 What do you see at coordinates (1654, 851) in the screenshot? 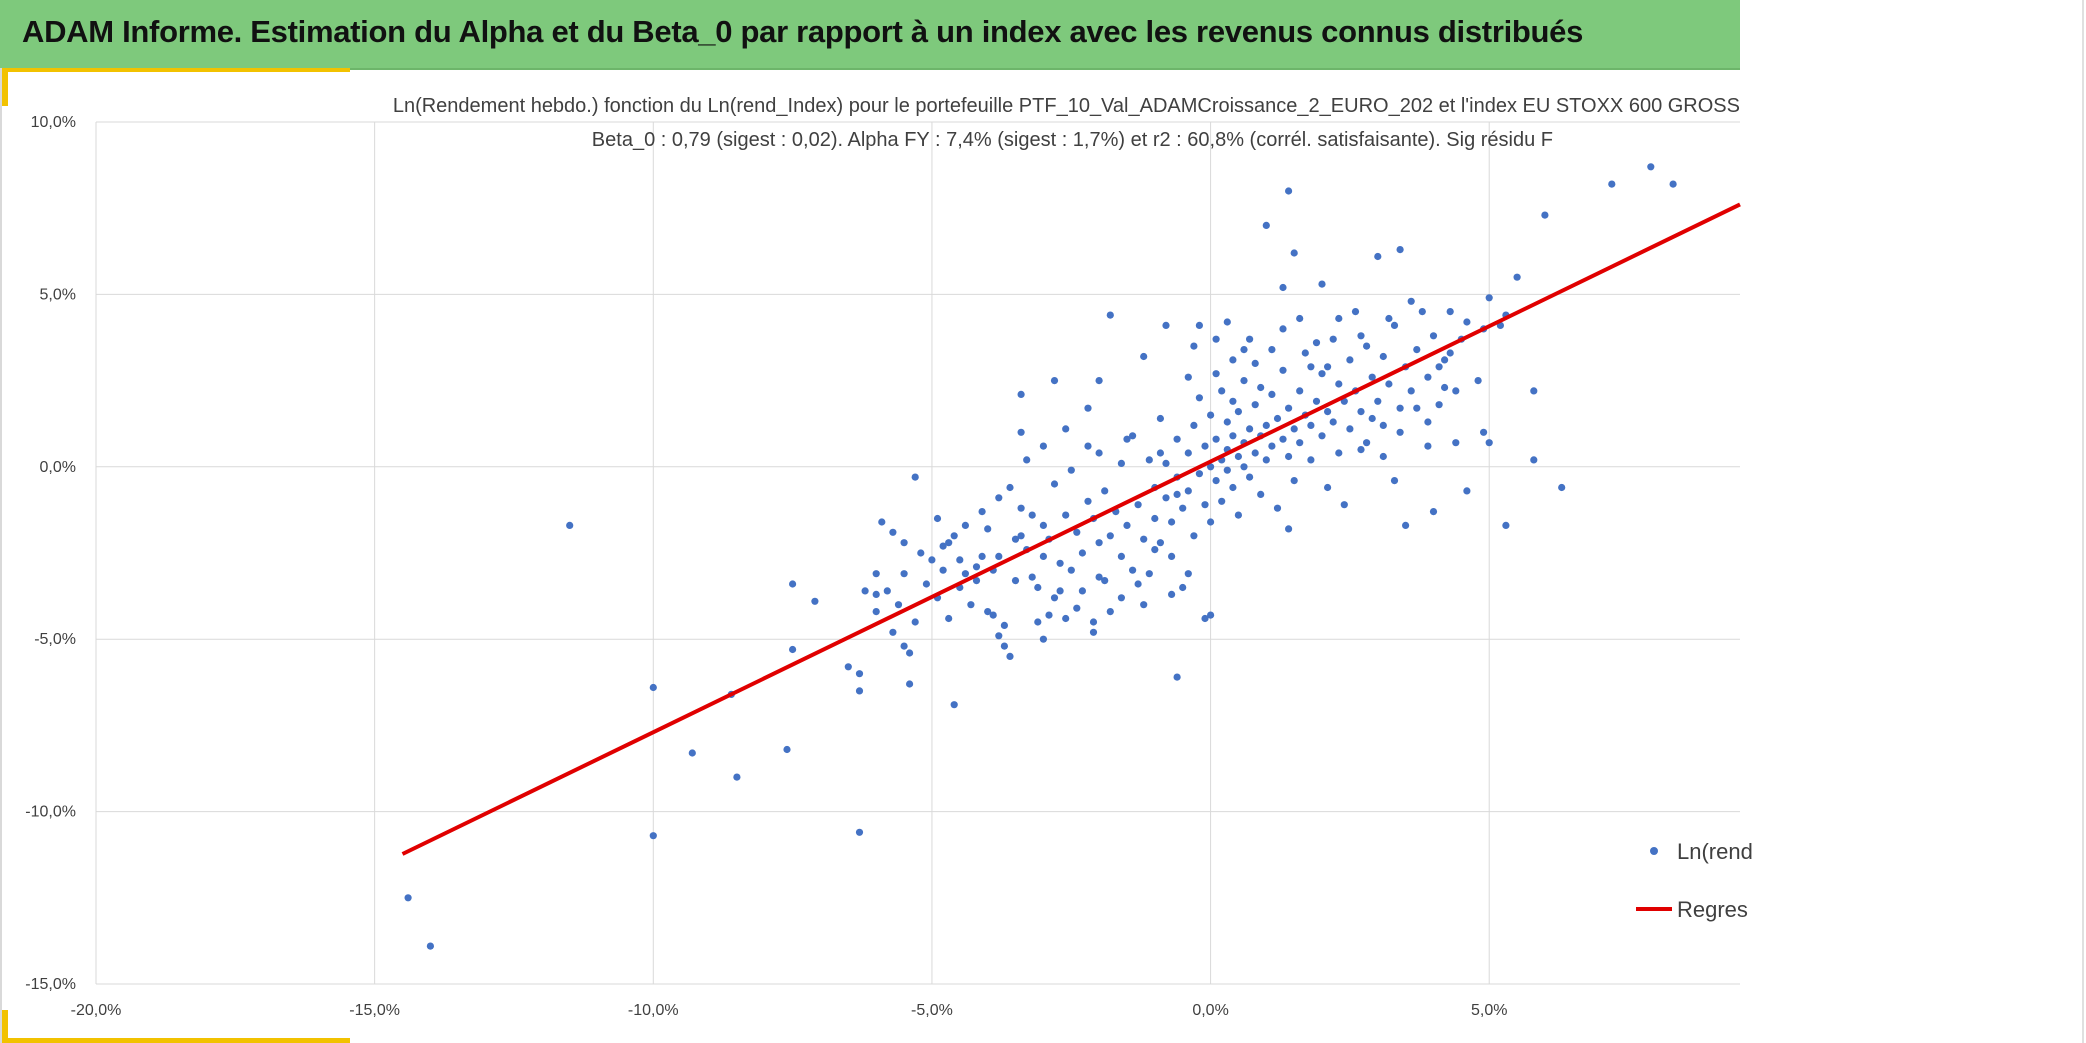
I see `legend-marker-points` at bounding box center [1654, 851].